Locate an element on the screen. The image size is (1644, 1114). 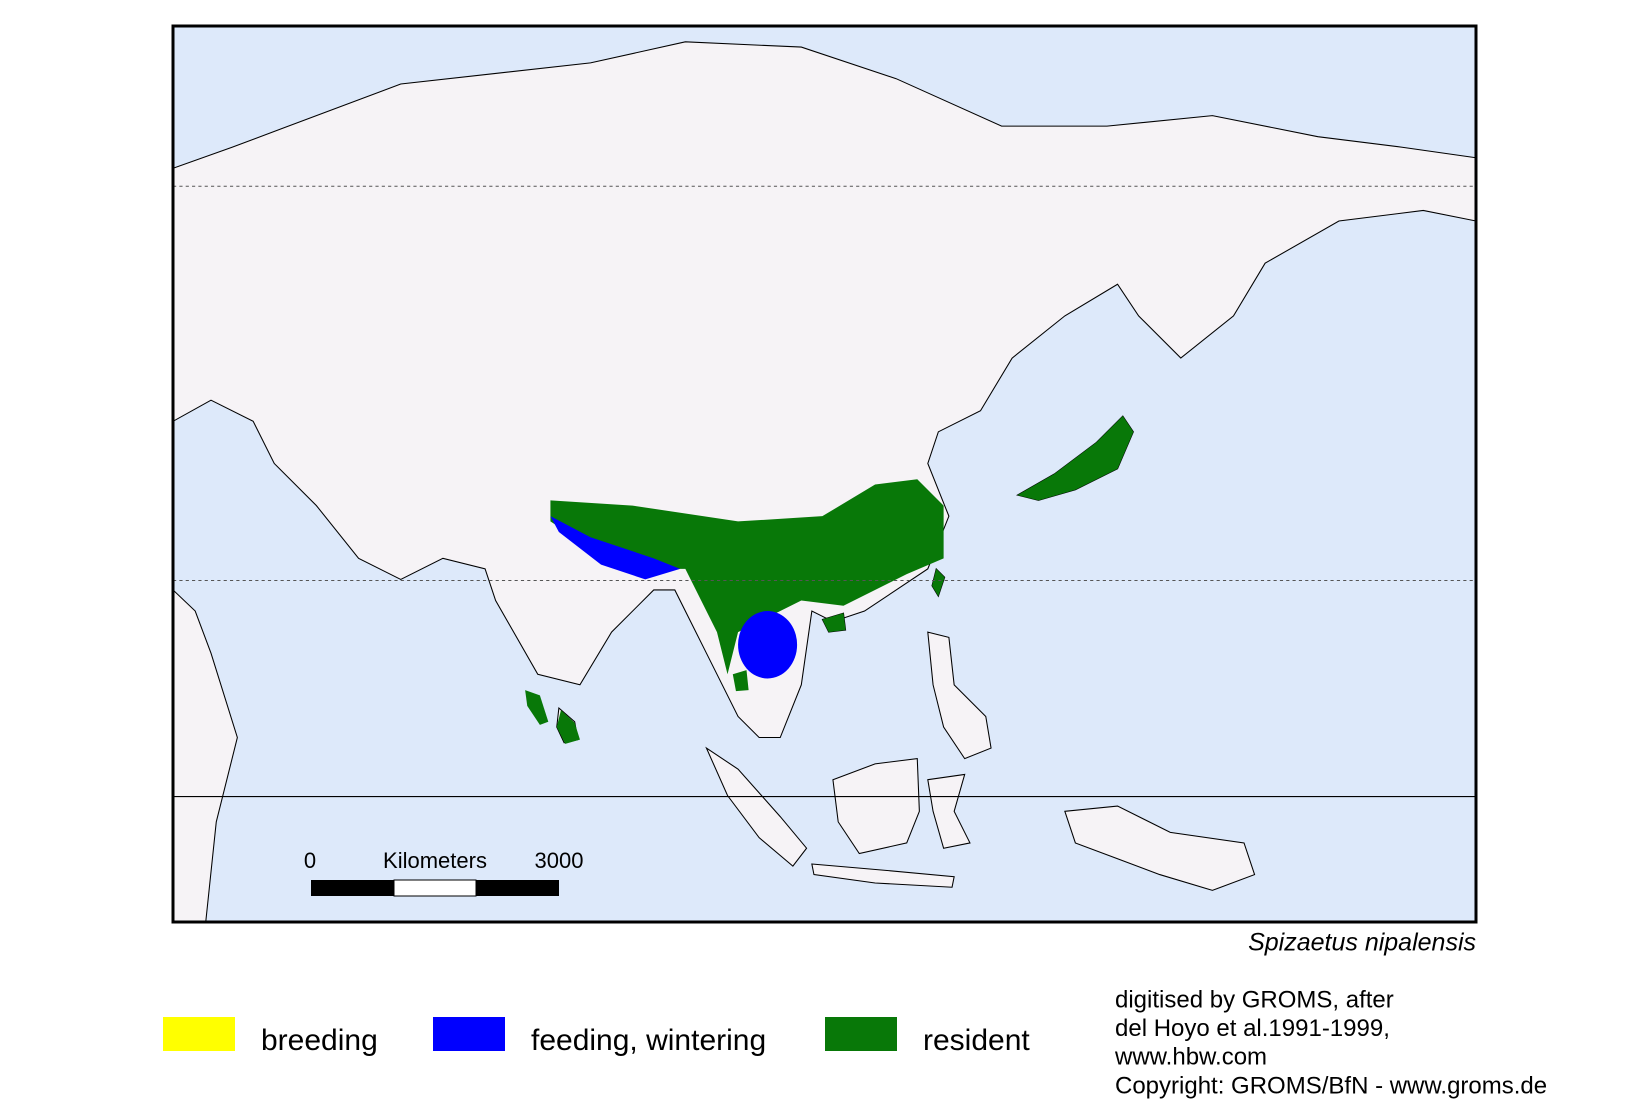
legend: breeding feeding, wintering resident is located at coordinates (596, 1037).